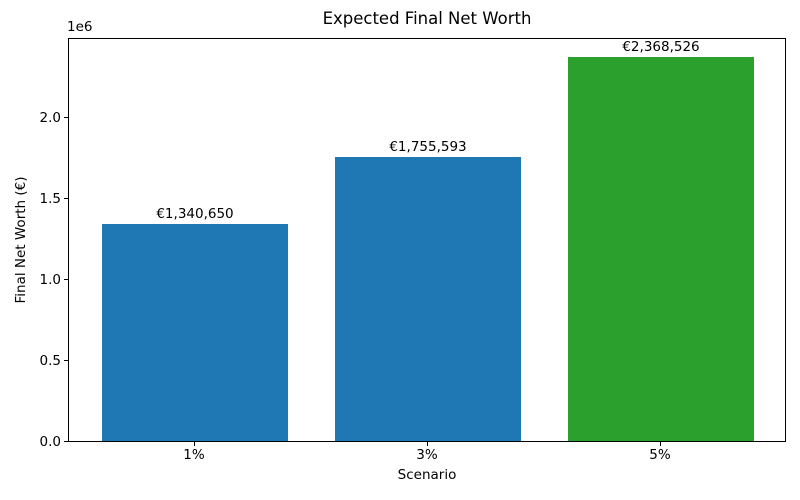  I want to click on x-axis-label: Scenario, so click(427, 475).